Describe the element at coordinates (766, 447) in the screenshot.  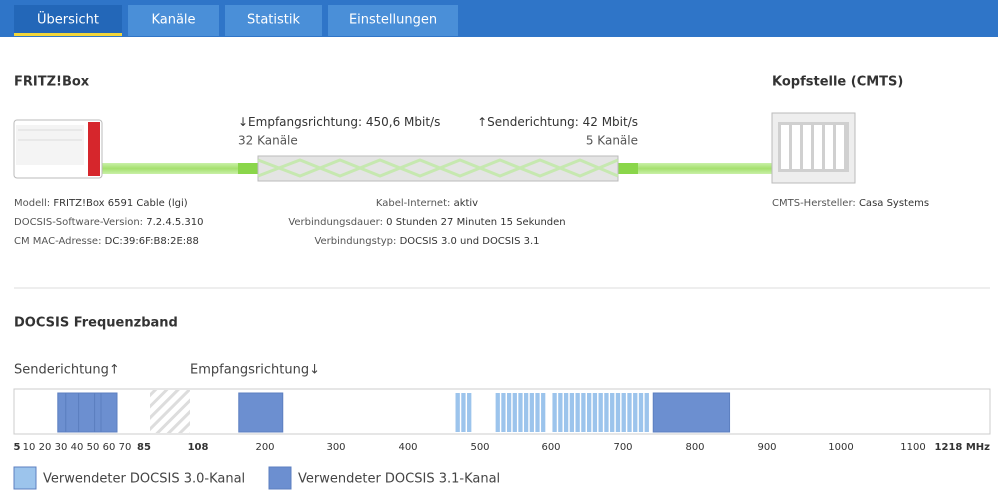
I see `tick-label: 900` at that location.